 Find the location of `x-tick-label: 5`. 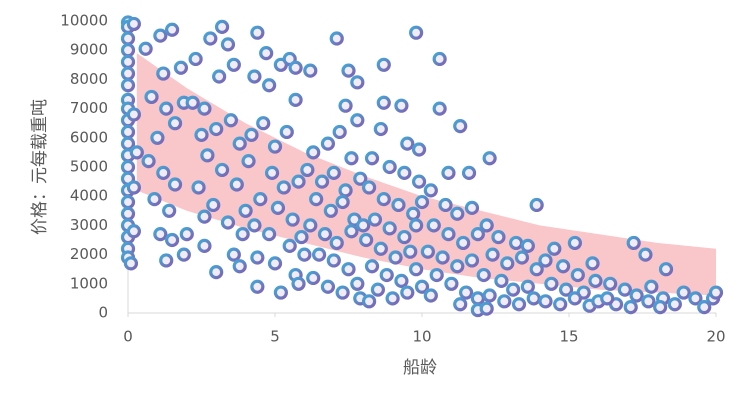

x-tick-label: 5 is located at coordinates (275, 337).